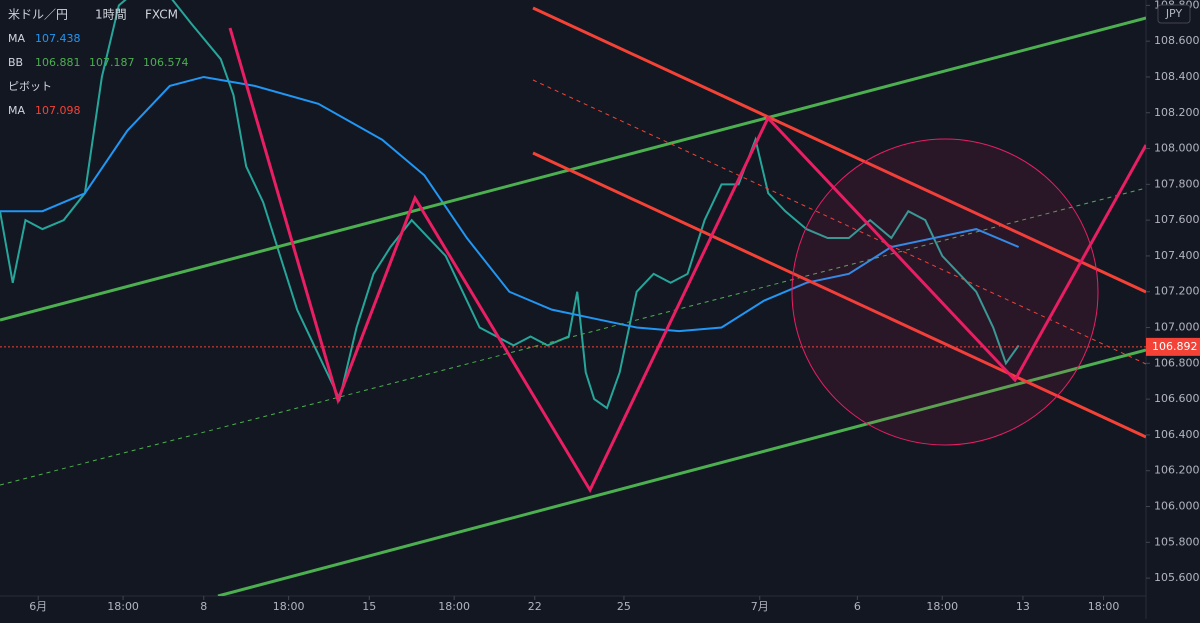  I want to click on y-tick-label: 108.400, so click(1177, 76).